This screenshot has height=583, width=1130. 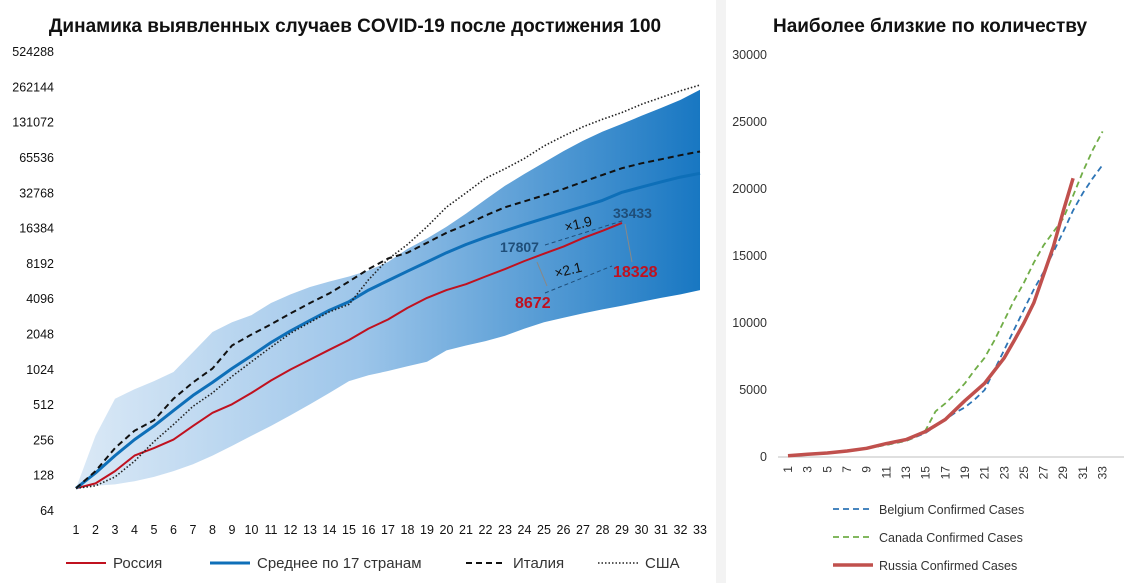 I want to click on legend-label: Belgium Confirmed Cases, so click(x=951, y=510).